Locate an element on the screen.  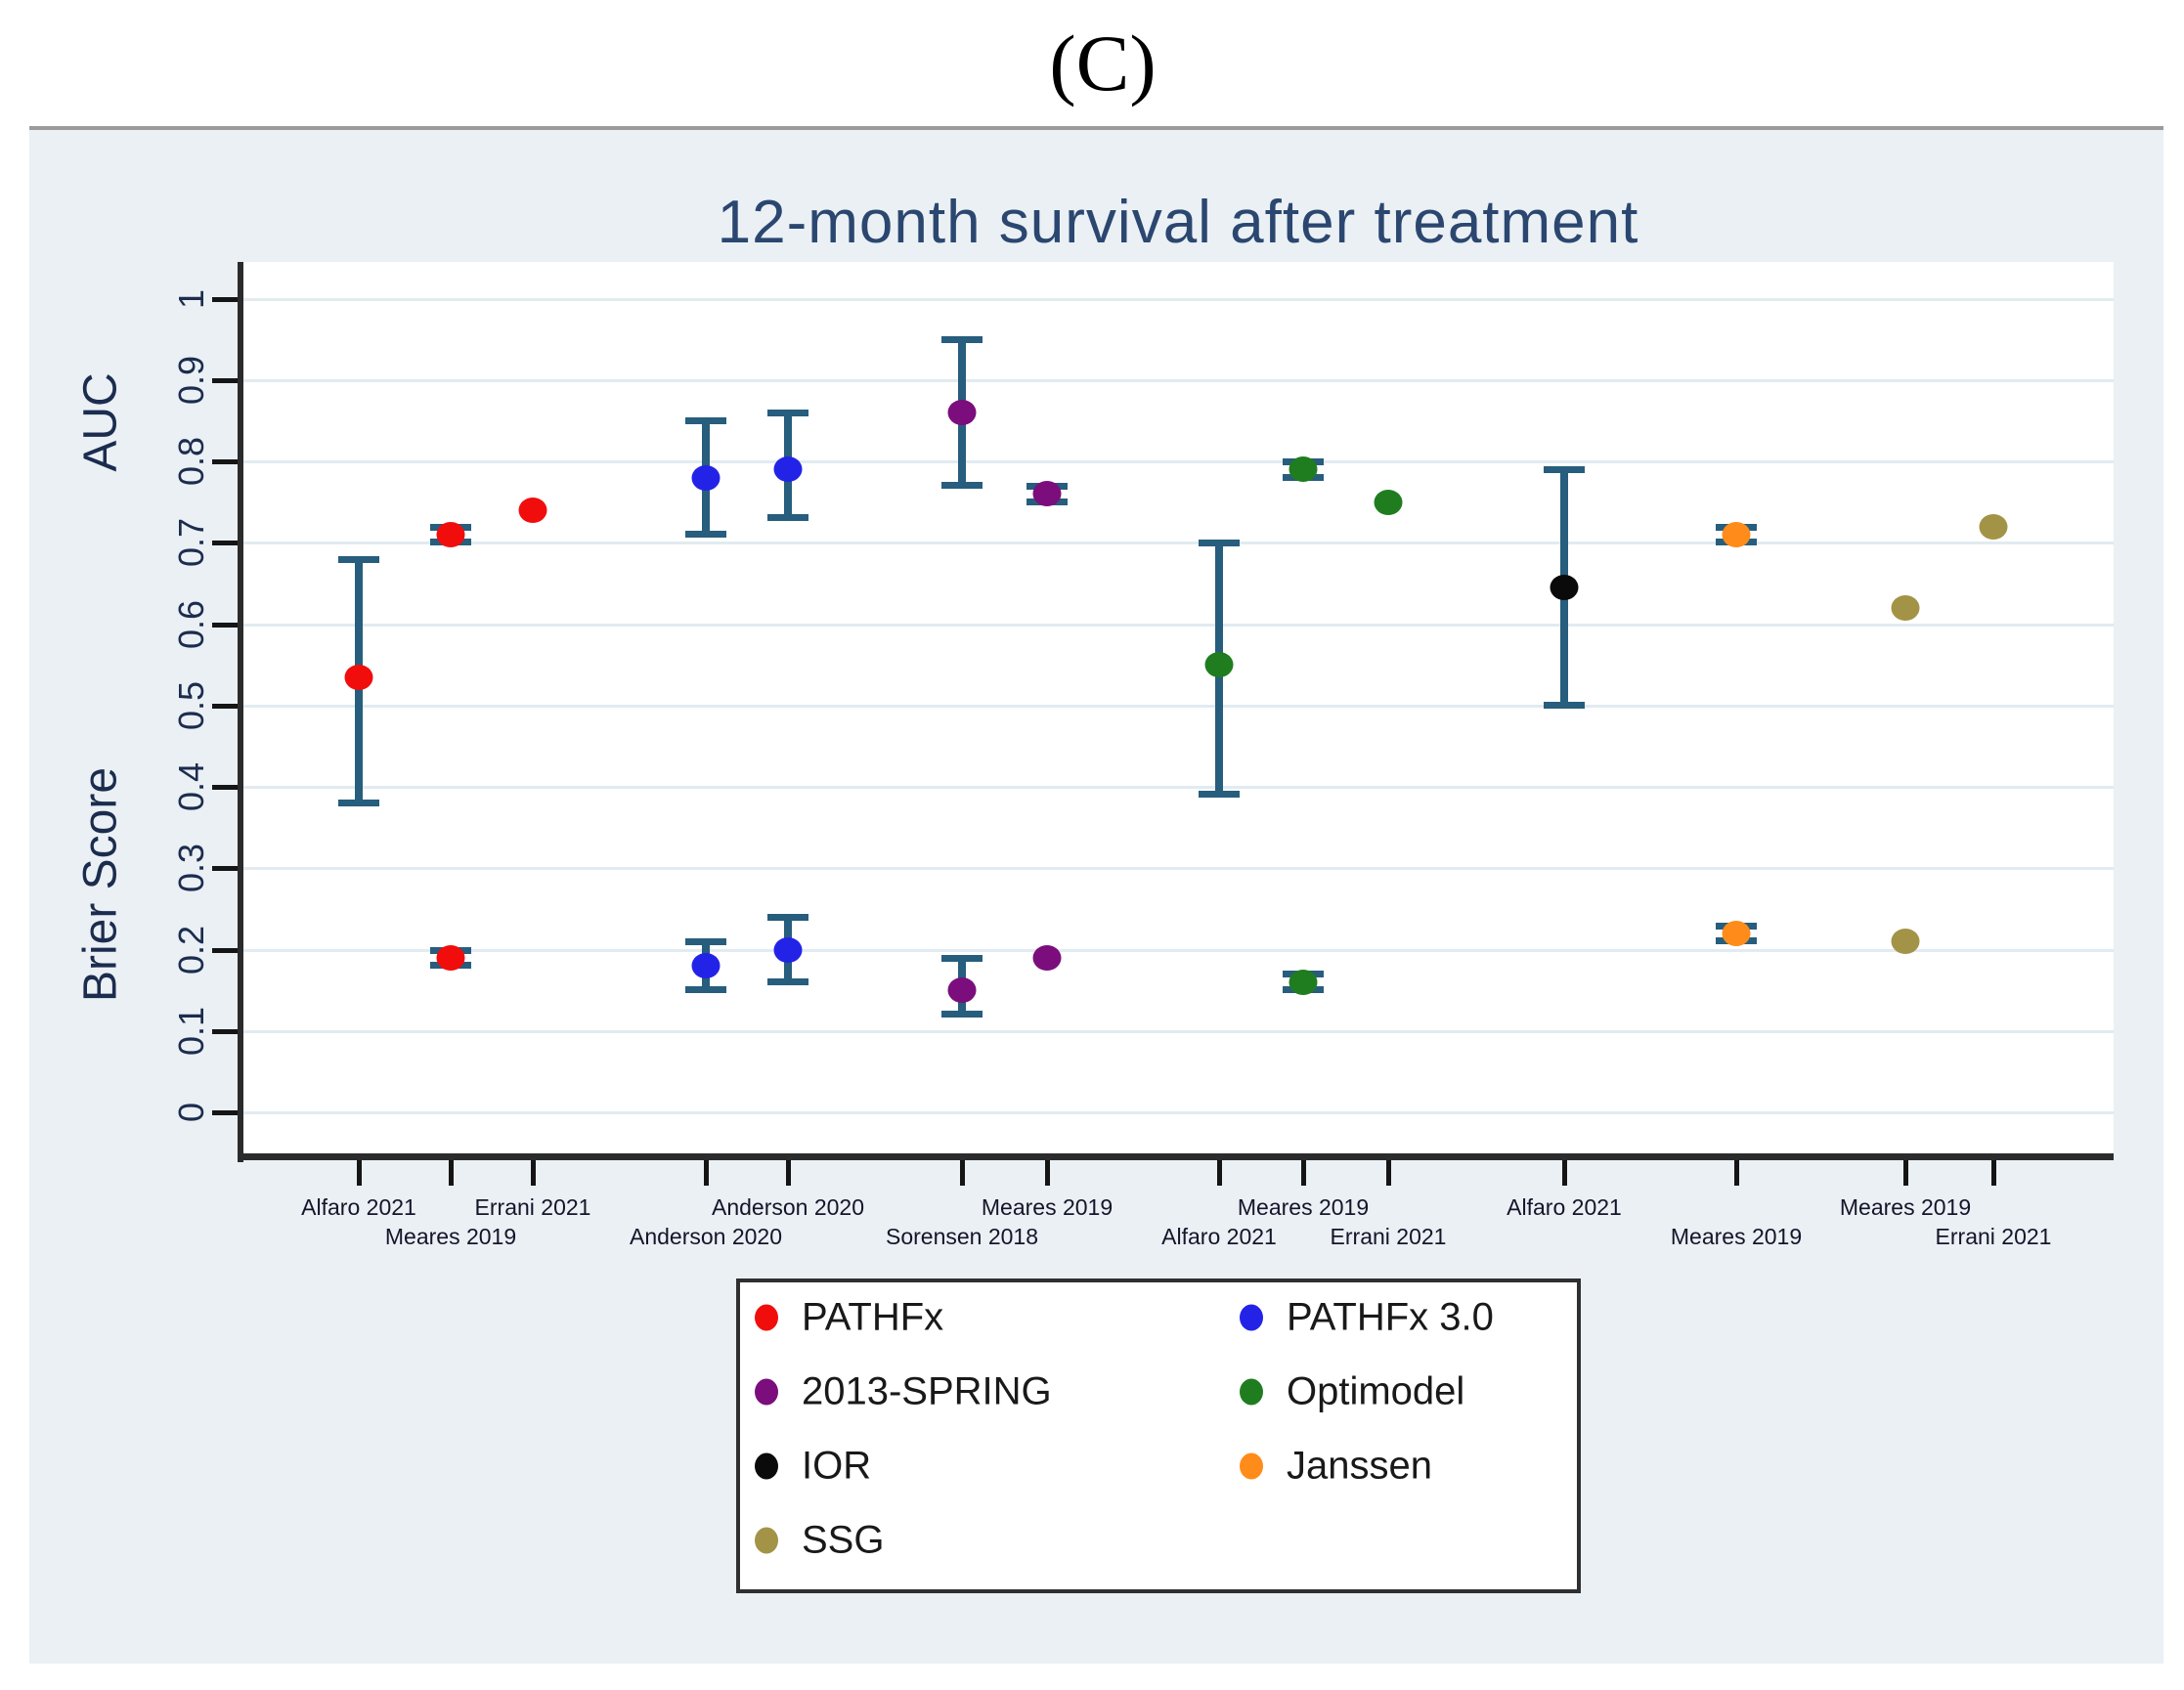
y-axis-line is located at coordinates (240, 712).